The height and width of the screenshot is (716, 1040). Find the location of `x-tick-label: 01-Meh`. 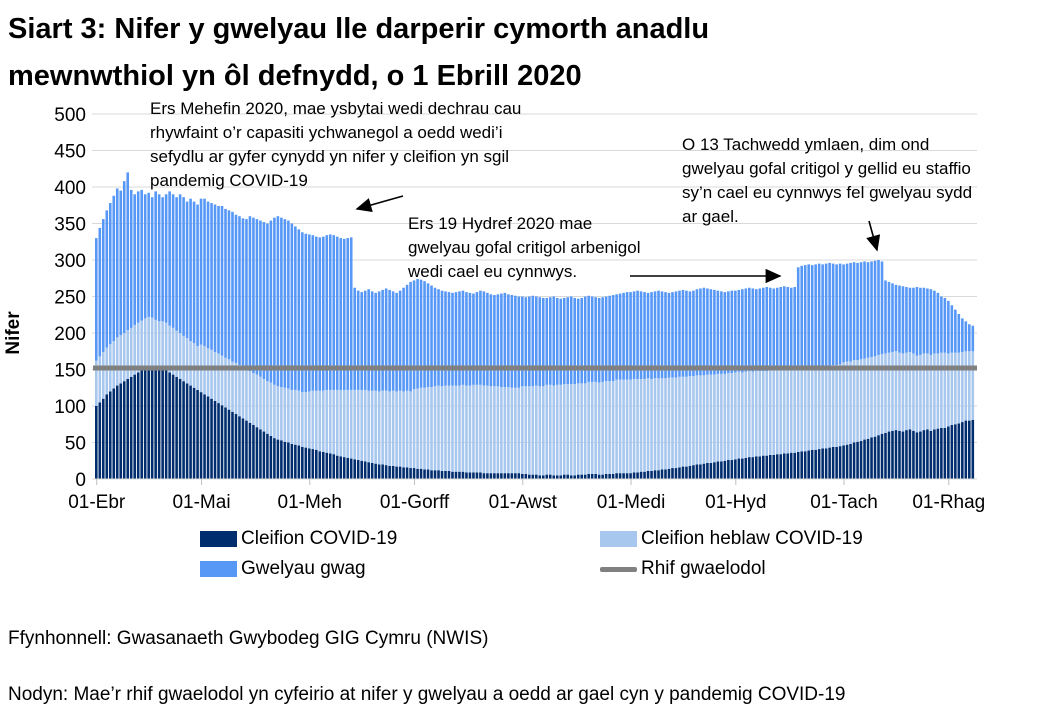

x-tick-label: 01-Meh is located at coordinates (310, 502).